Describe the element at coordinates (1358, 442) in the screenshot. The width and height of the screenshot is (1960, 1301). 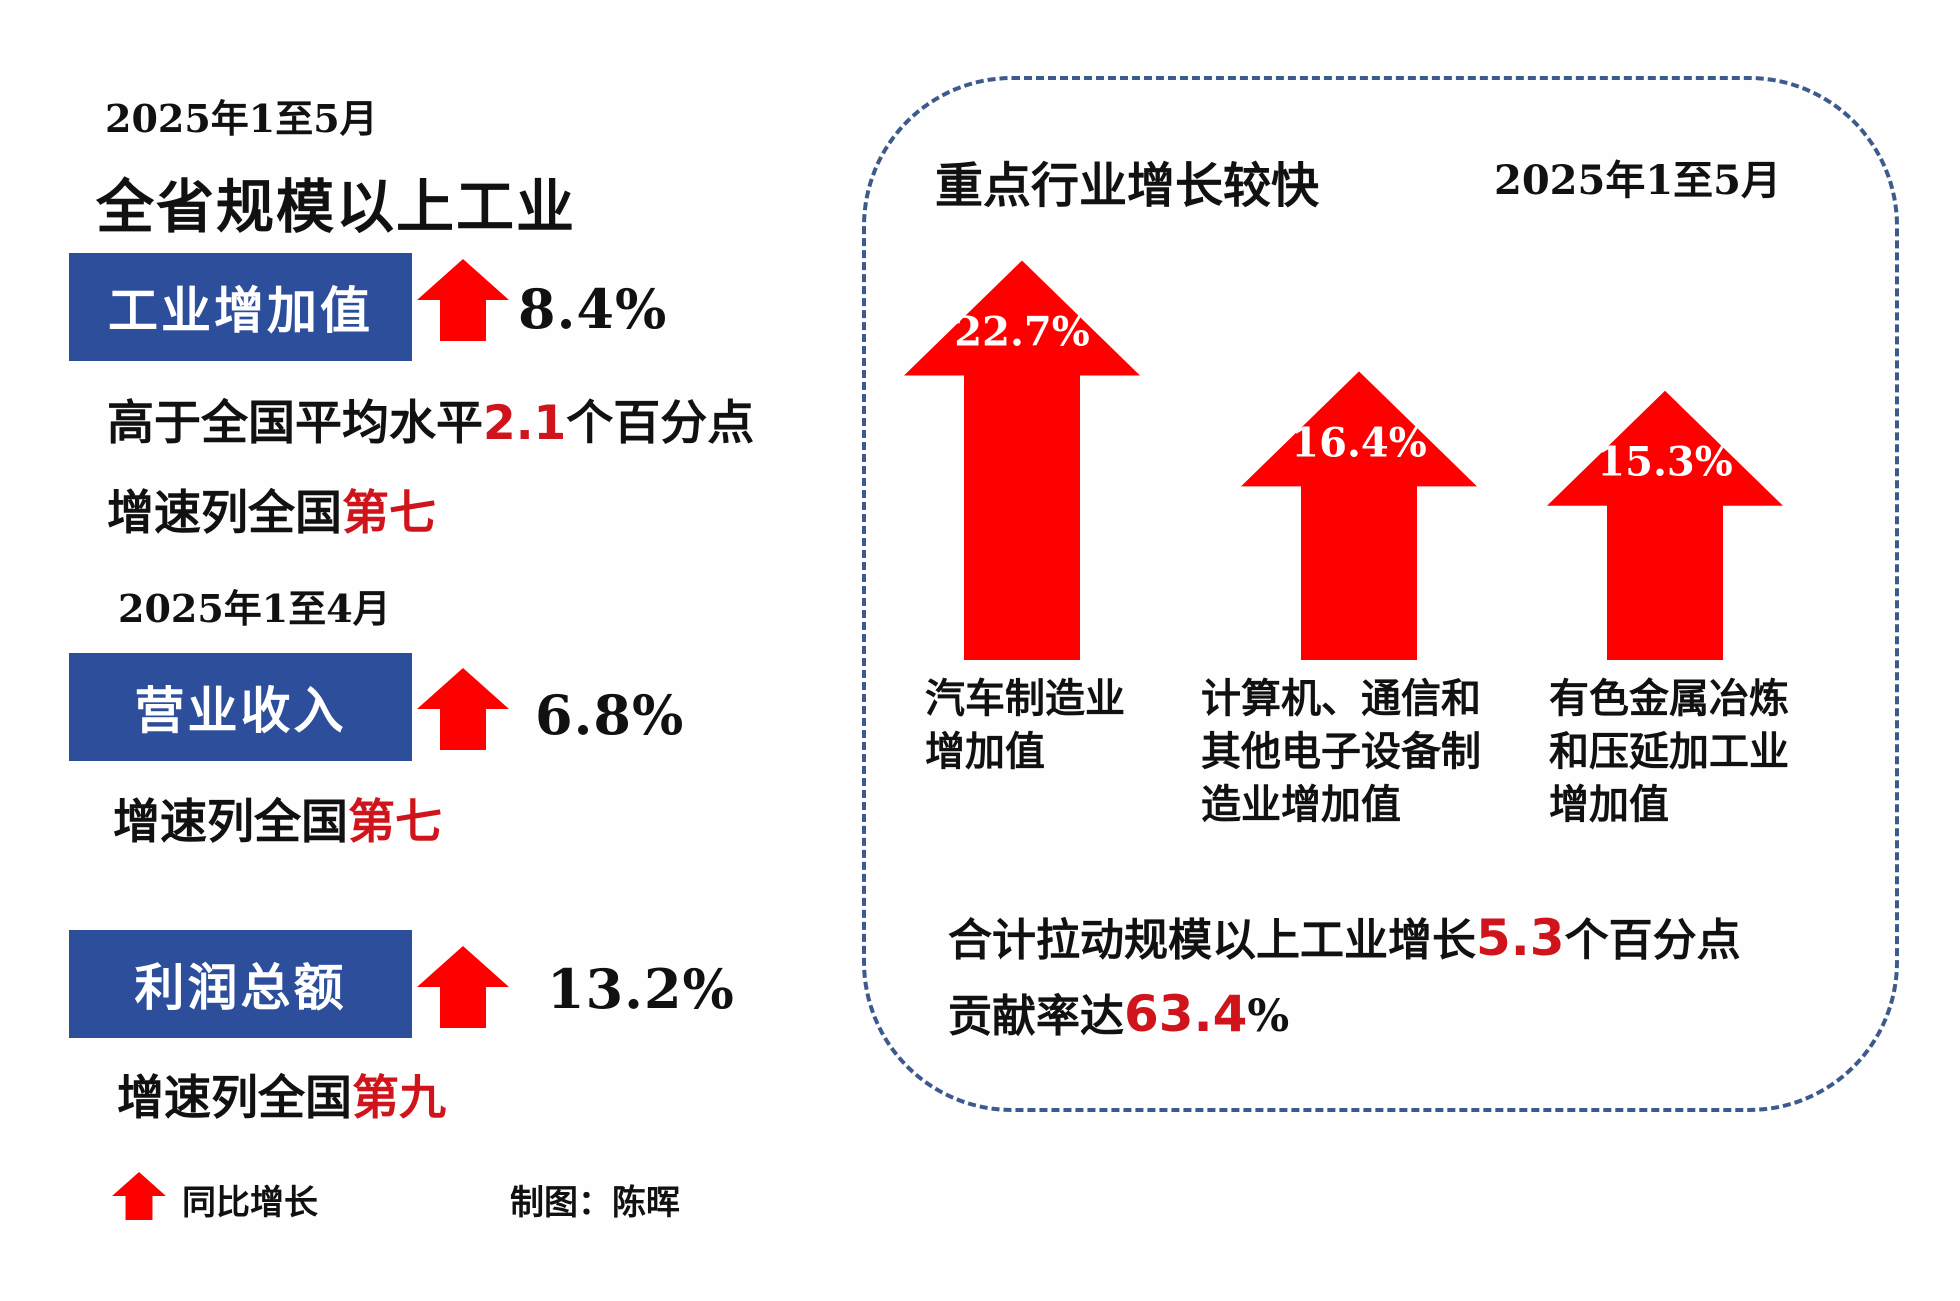
I see `growth-value-label-2: 16.4%` at that location.